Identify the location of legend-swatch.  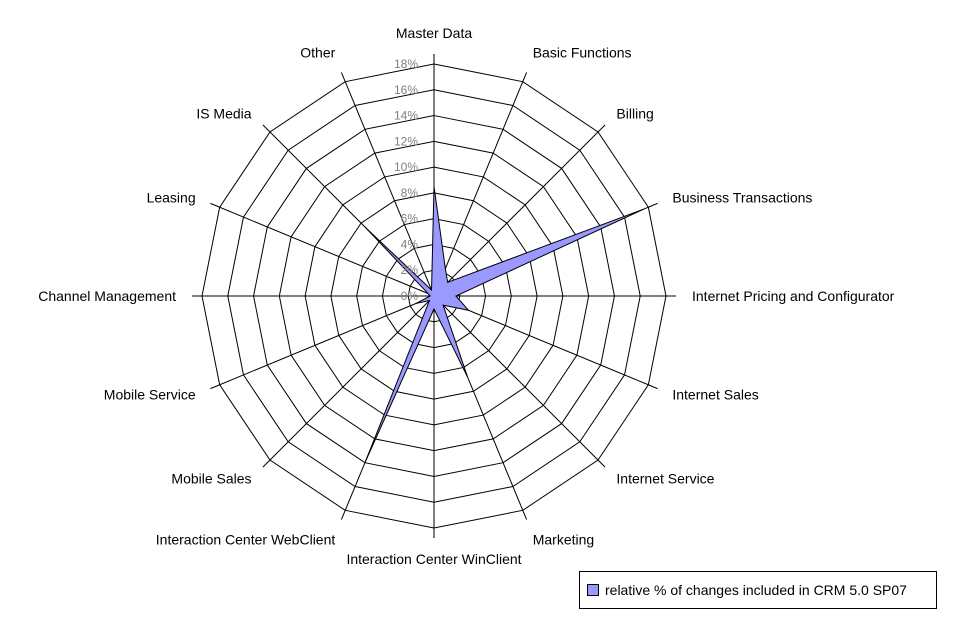
(593, 590).